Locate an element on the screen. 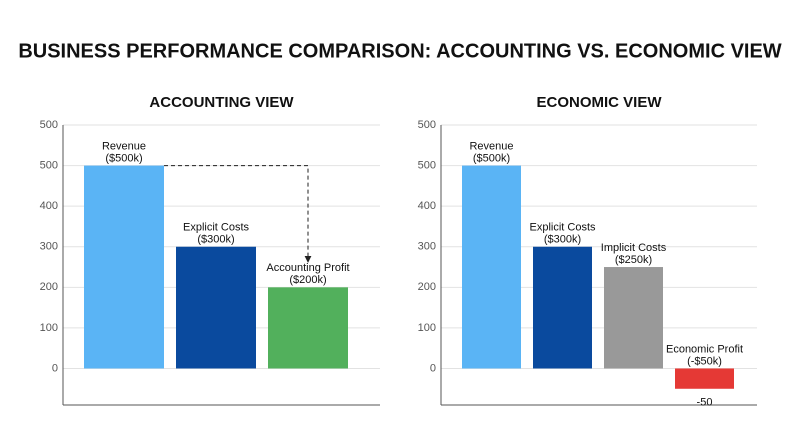 The height and width of the screenshot is (447, 800). category-label: Implicit Costs is located at coordinates (634, 248).